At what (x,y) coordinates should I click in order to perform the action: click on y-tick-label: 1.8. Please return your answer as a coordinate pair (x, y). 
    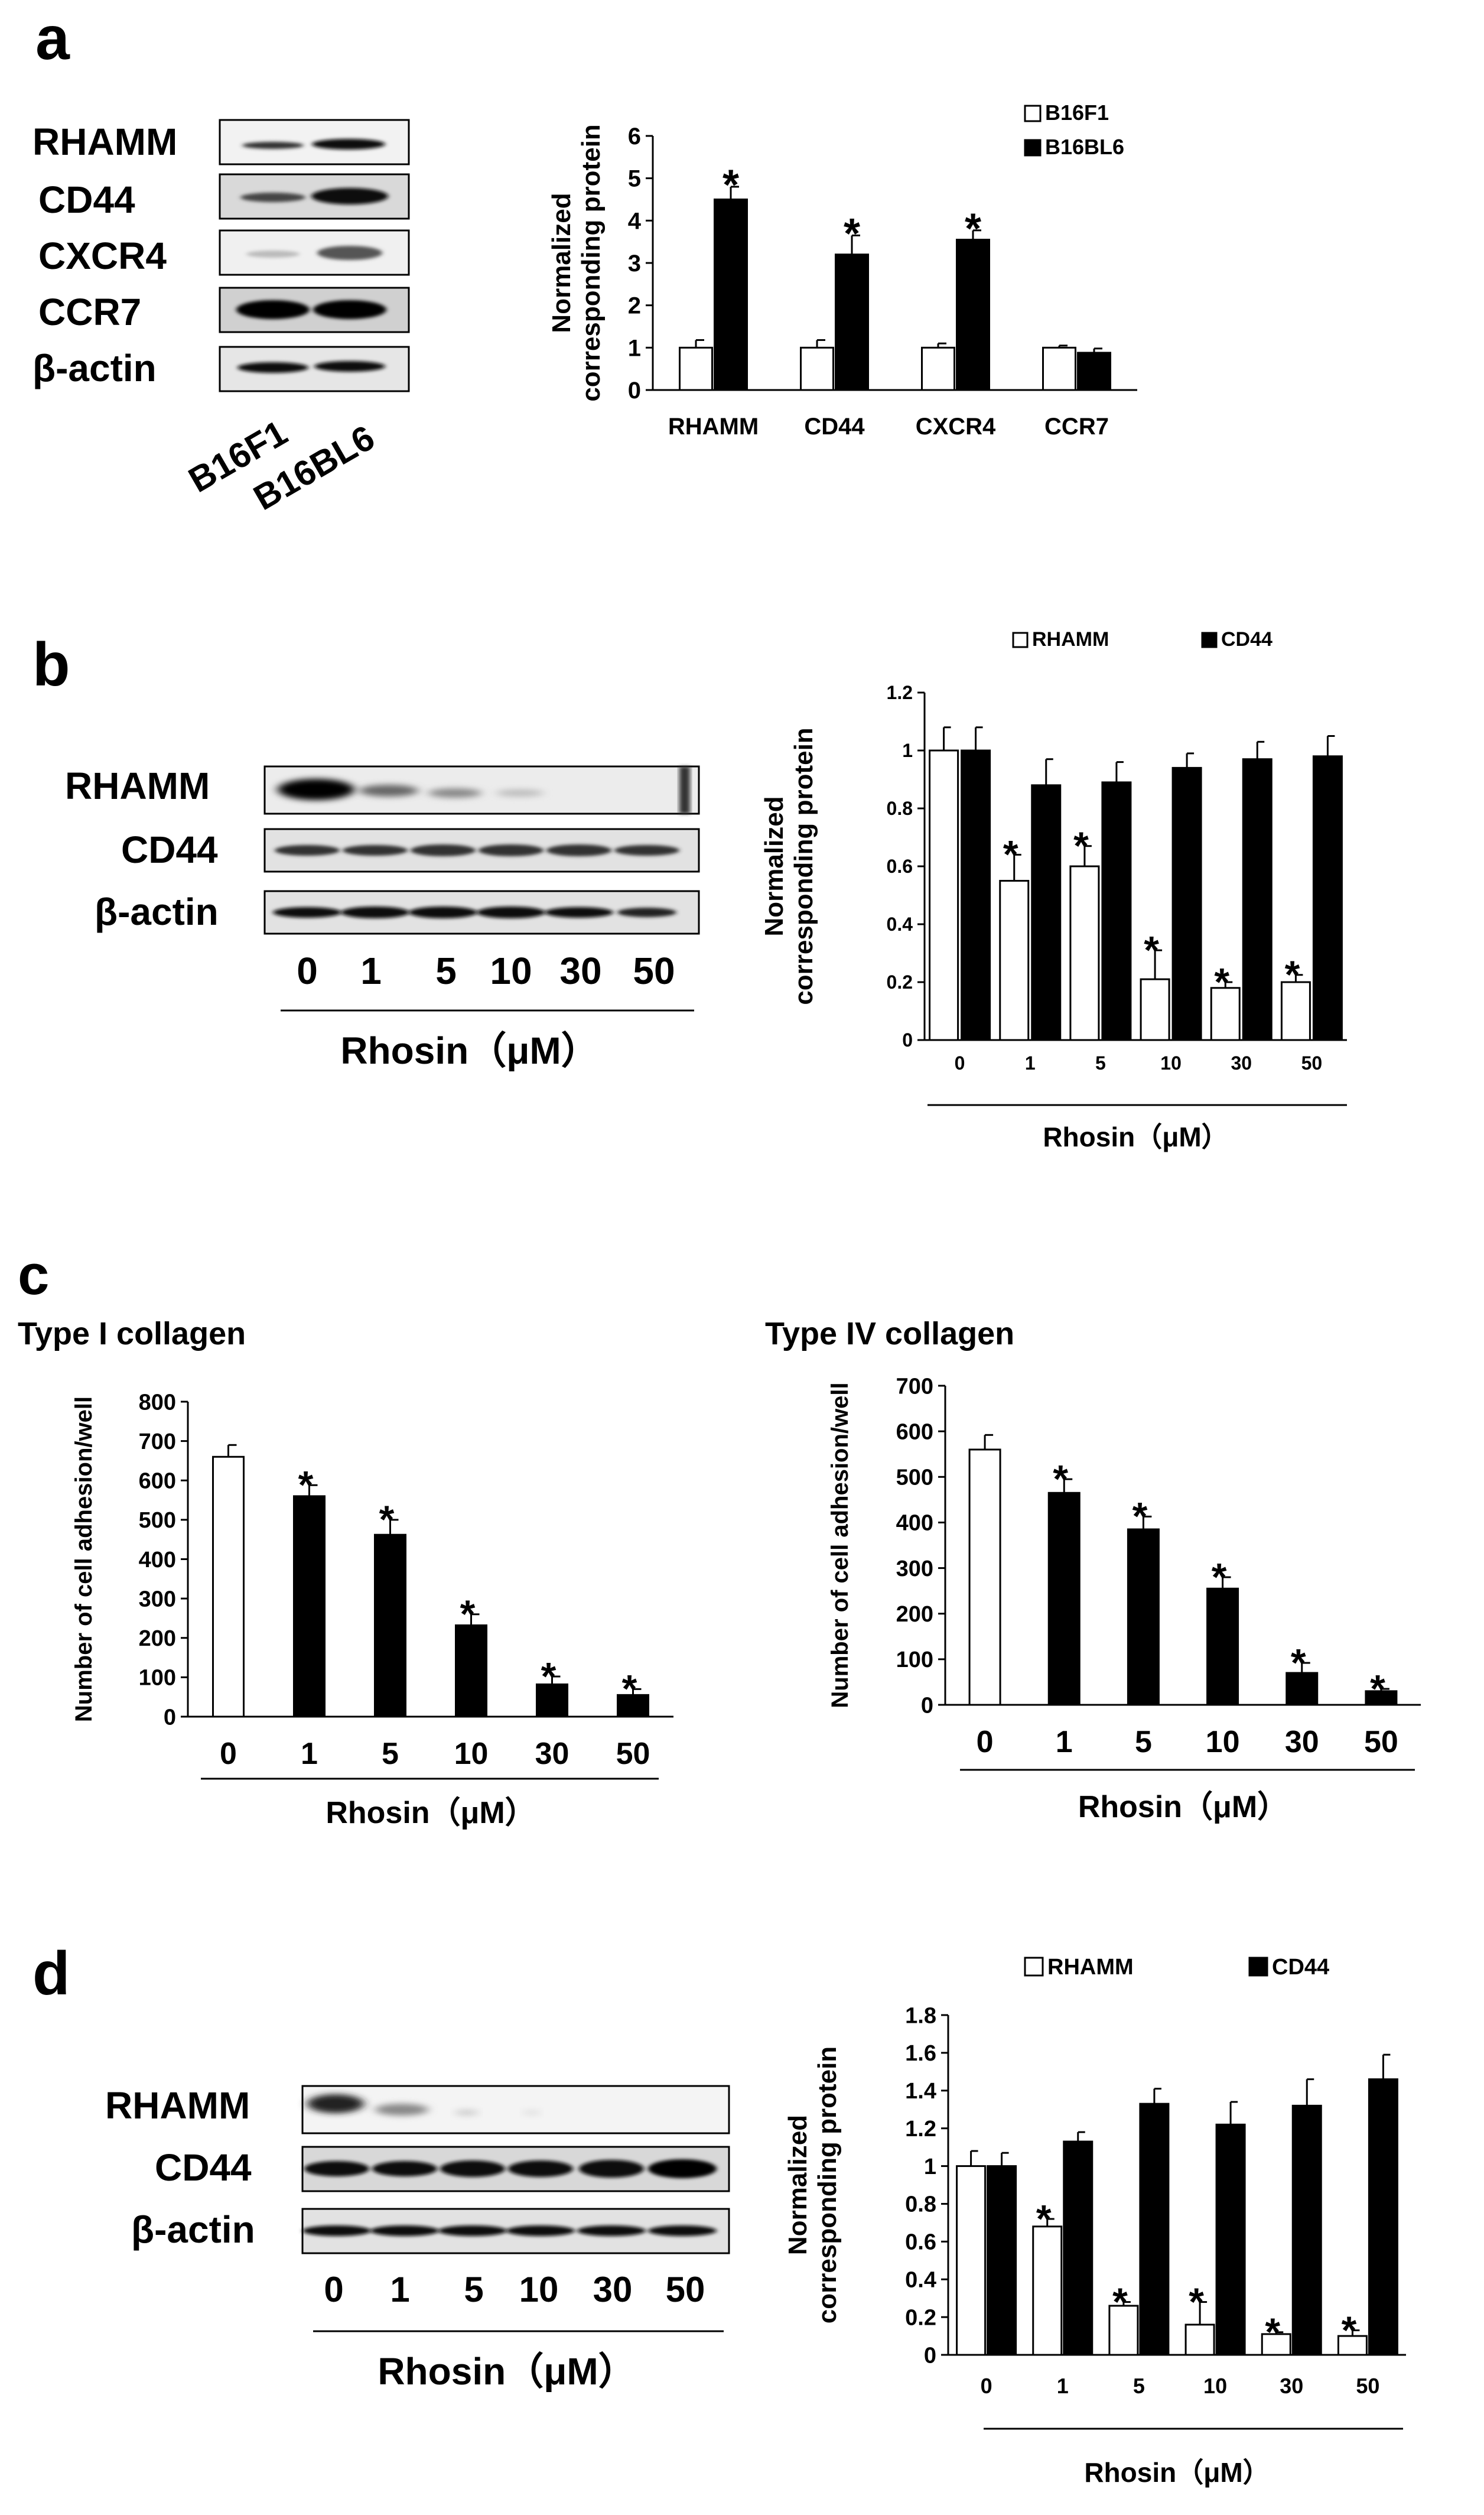
    Looking at the image, I should click on (921, 2015).